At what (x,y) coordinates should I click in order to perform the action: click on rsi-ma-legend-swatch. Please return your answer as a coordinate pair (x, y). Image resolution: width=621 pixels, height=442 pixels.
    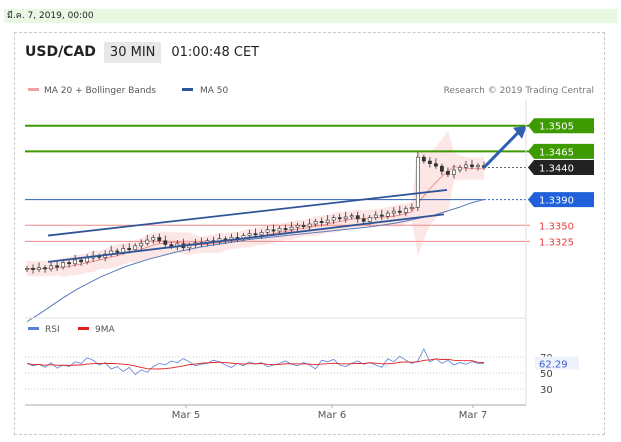
    Looking at the image, I should click on (83, 328).